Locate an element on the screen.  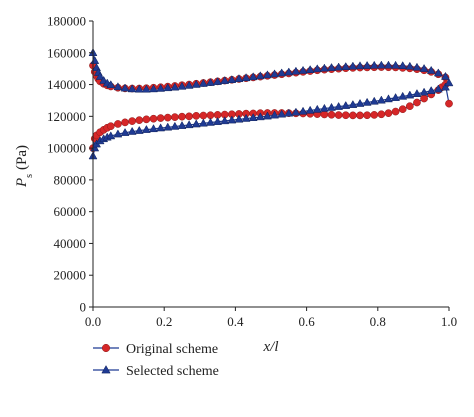
legend-label-selected: Selected scheme is located at coordinates (172, 371).